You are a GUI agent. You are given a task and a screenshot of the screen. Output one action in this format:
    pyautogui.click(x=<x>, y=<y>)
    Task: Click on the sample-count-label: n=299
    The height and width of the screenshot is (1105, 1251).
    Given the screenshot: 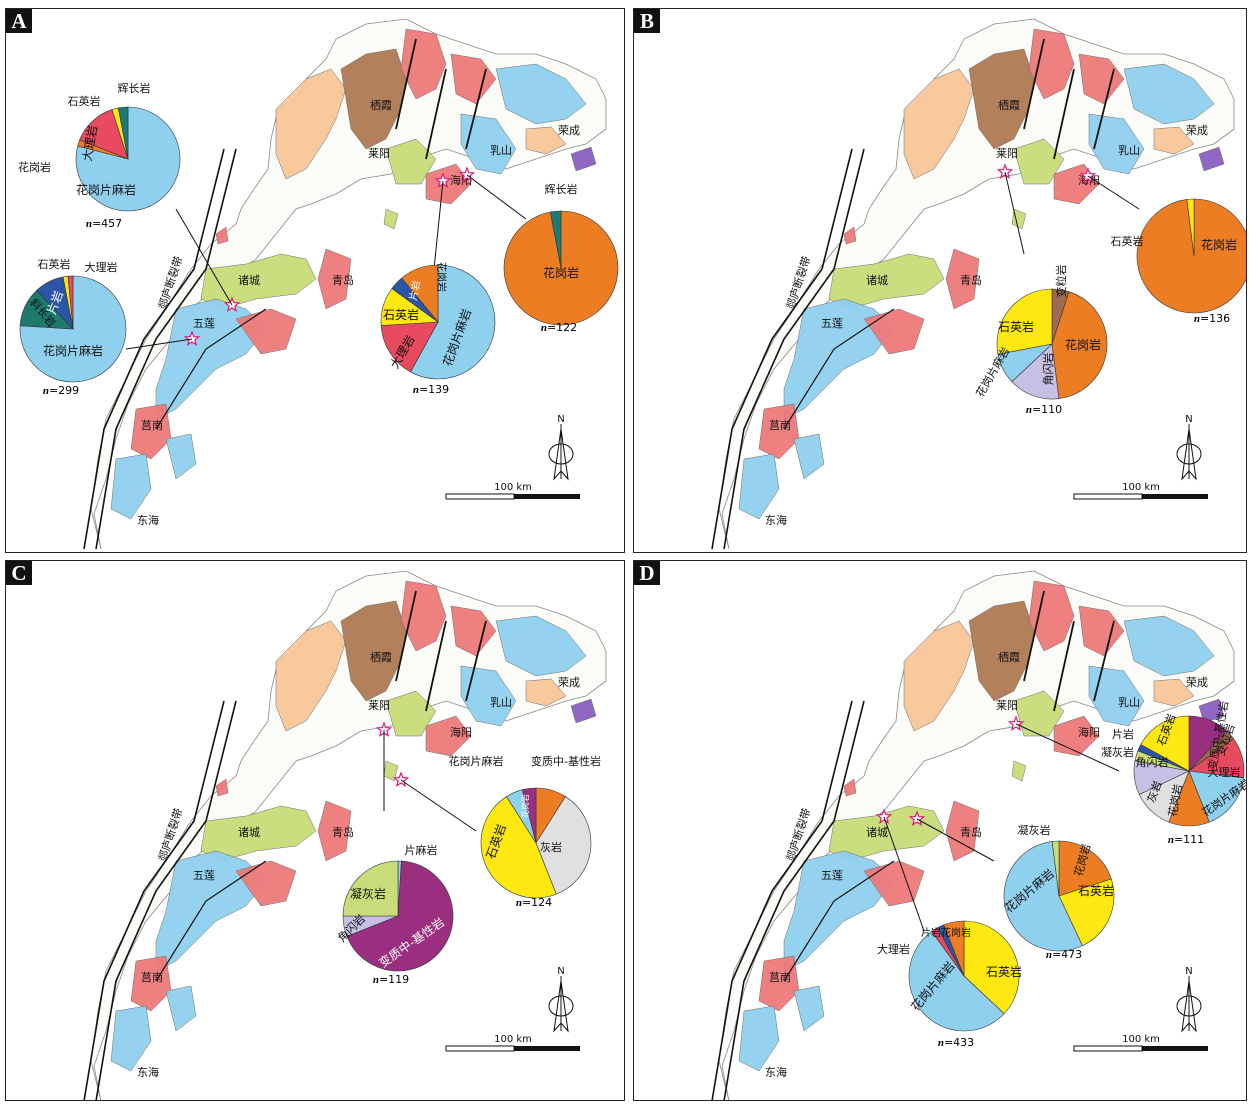 What is the action you would take?
    pyautogui.click(x=61, y=390)
    